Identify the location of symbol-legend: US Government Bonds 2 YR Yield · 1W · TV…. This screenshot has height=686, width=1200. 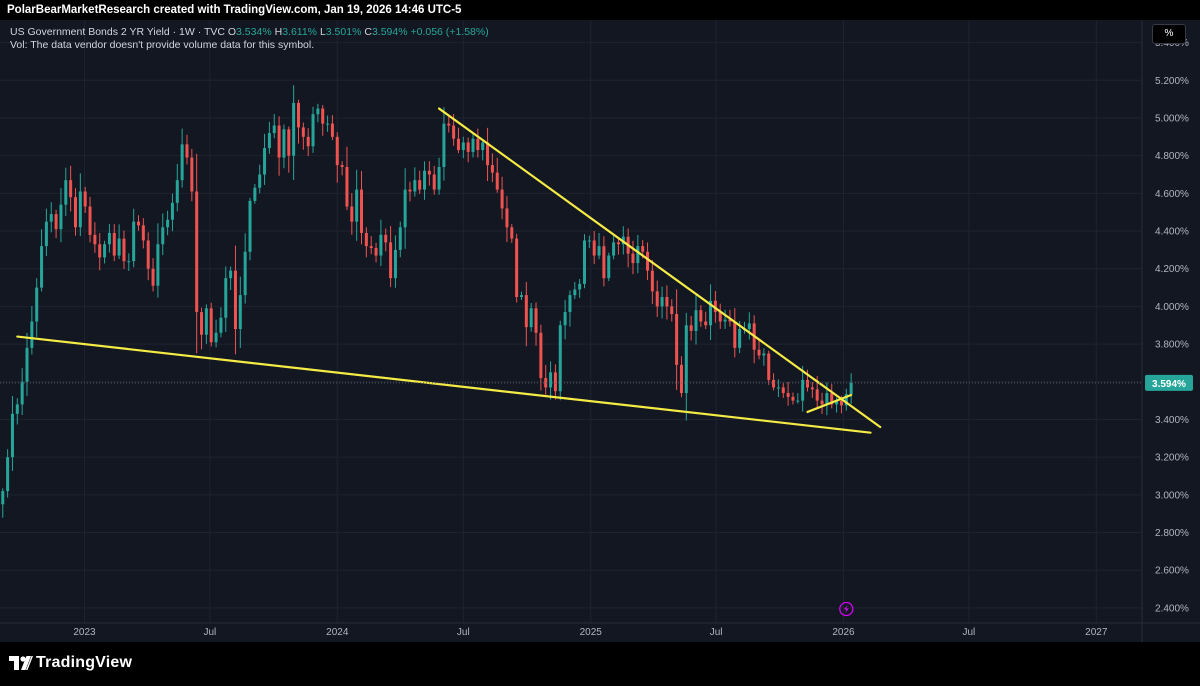
(249, 39).